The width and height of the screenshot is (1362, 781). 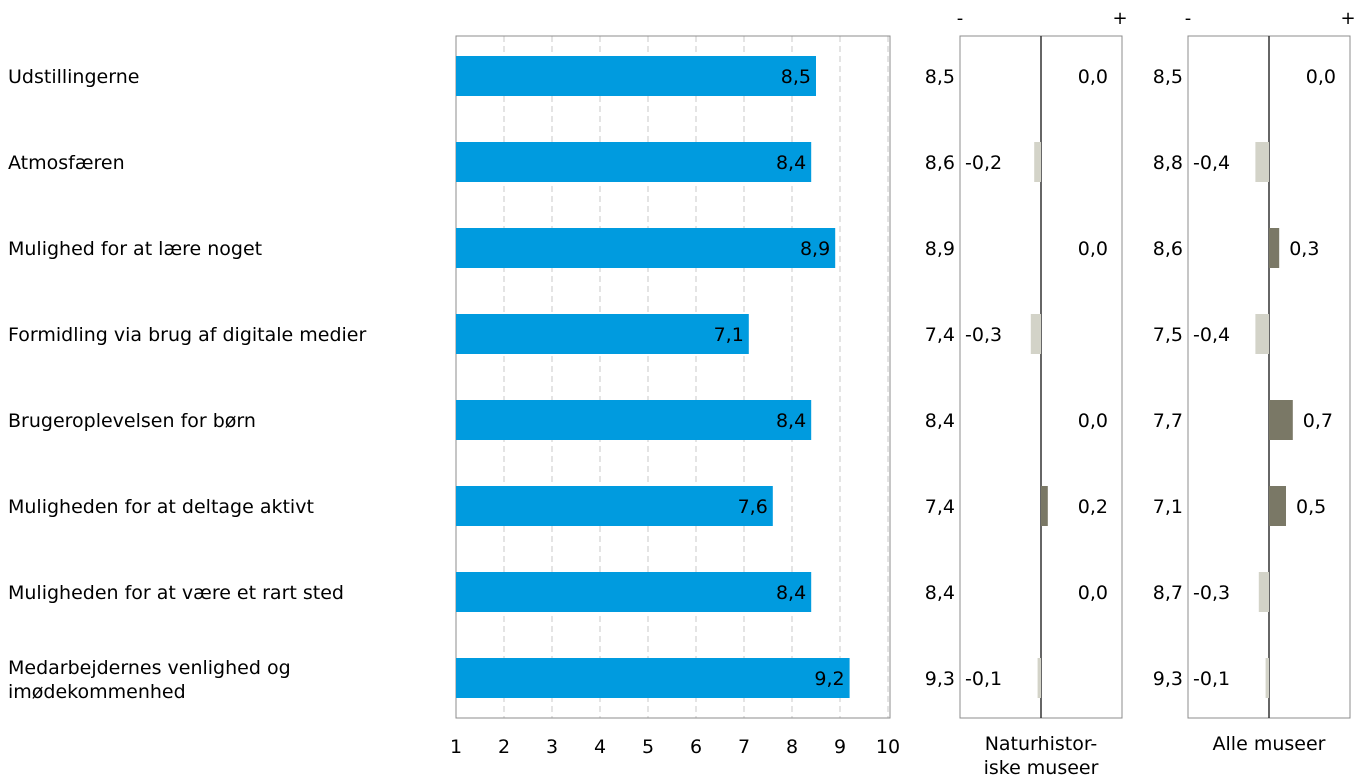 I want to click on bar-value-label: 7,1, so click(x=729, y=335).